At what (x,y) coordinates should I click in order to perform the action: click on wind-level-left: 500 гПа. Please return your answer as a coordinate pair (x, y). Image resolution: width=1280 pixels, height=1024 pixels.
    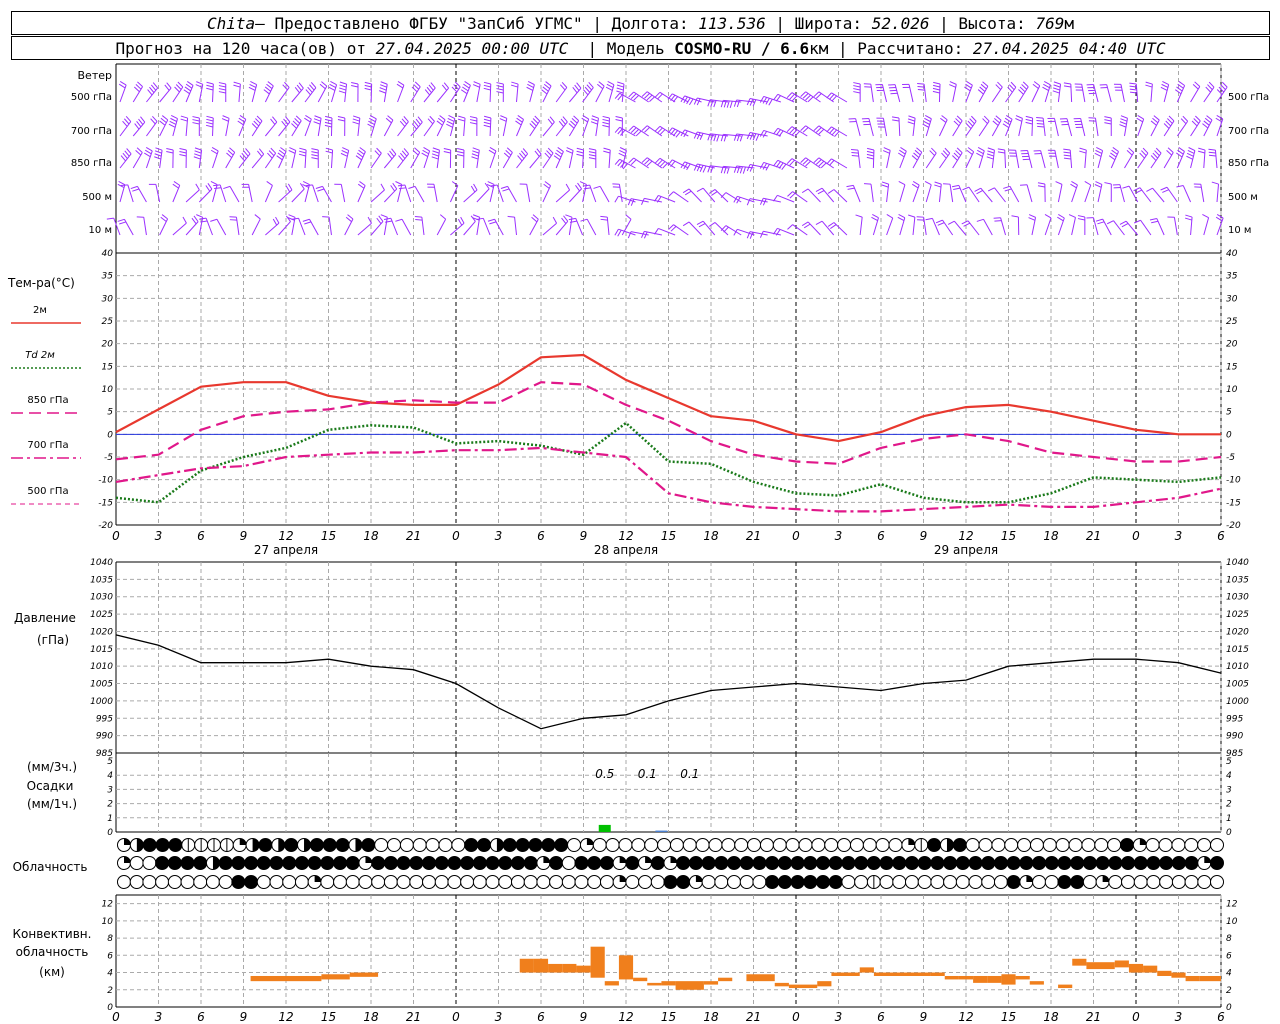
    Looking at the image, I should click on (91, 97).